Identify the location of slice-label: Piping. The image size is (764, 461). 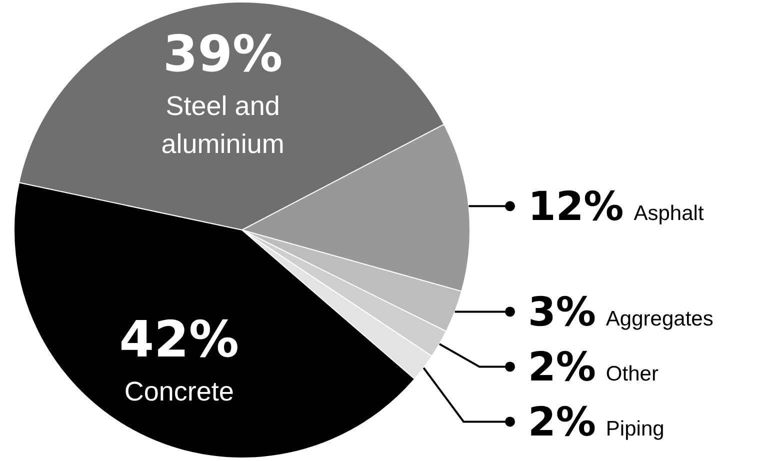
(635, 429).